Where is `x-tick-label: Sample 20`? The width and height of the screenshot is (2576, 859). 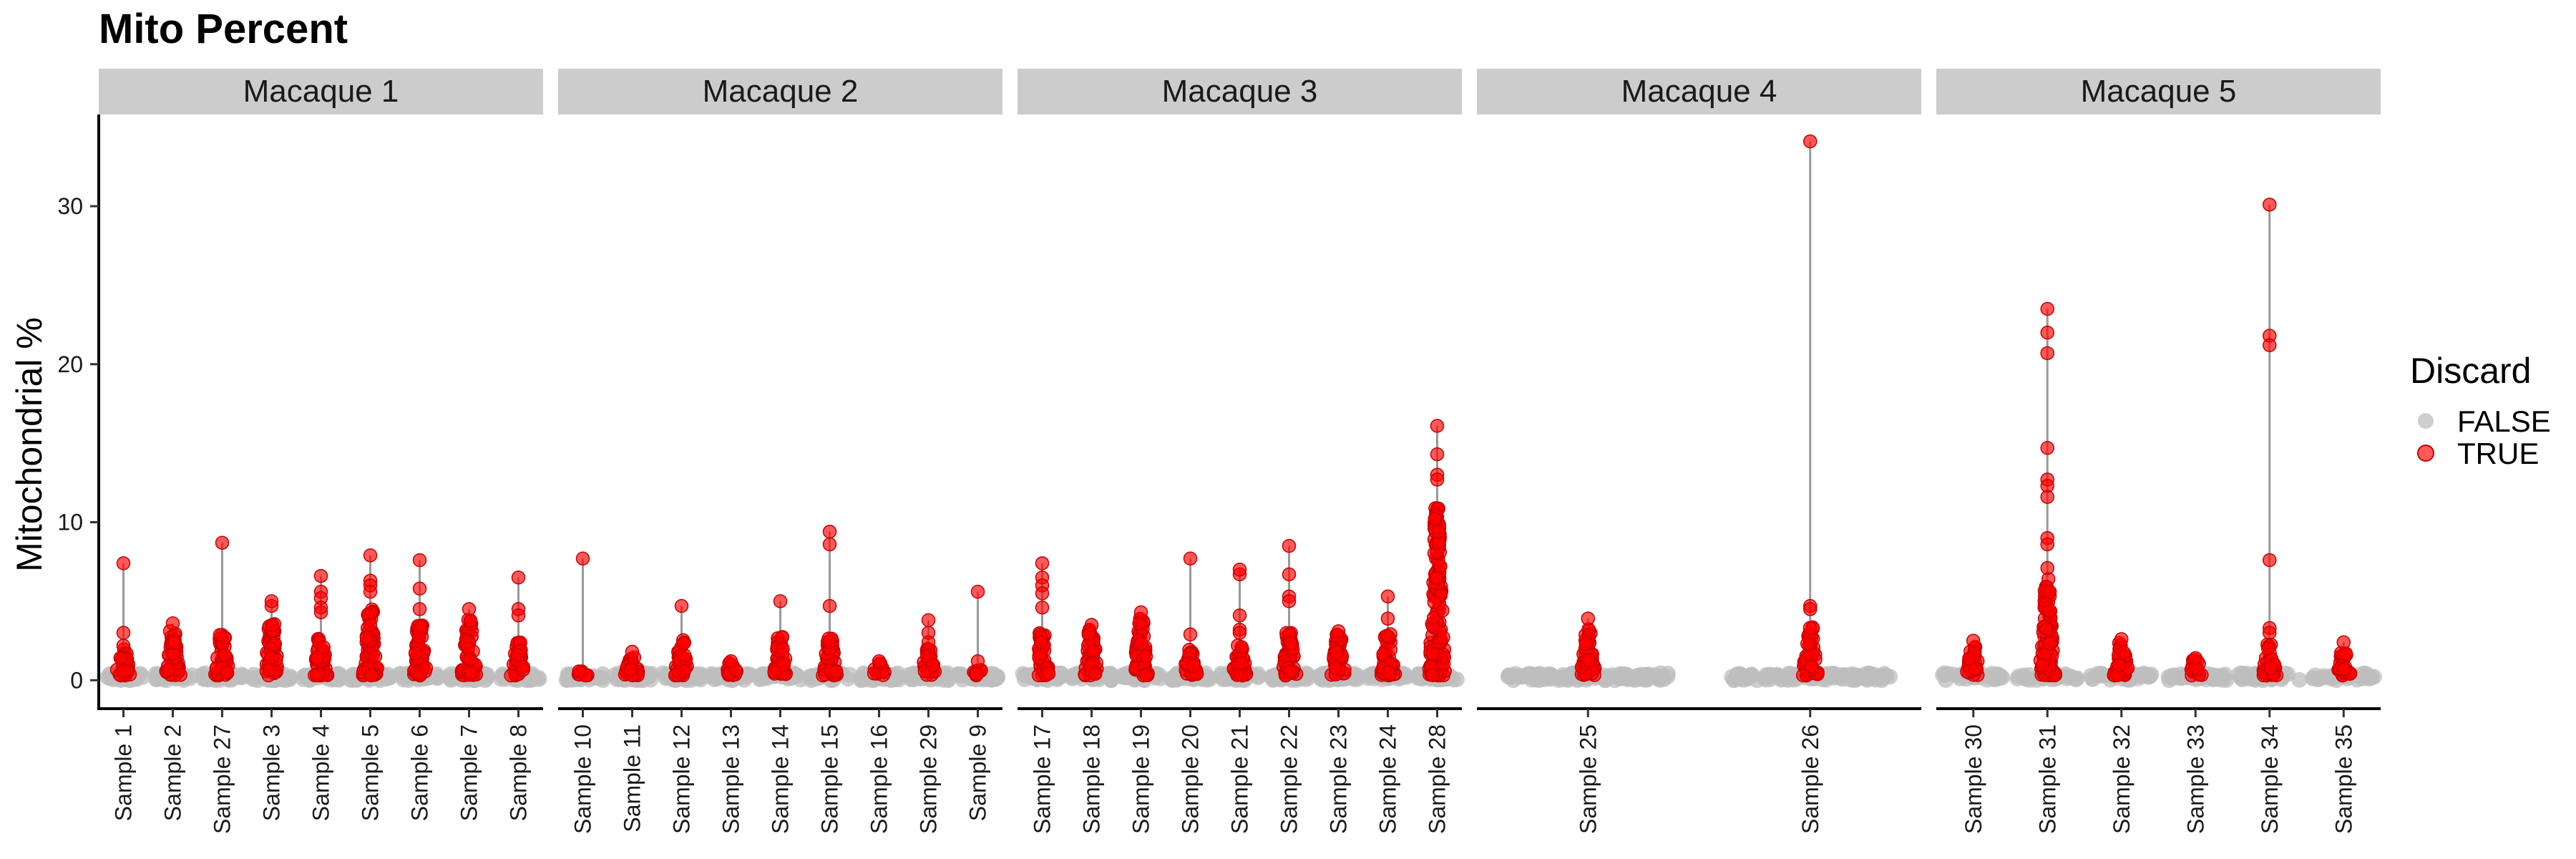
x-tick-label: Sample 20 is located at coordinates (1191, 779).